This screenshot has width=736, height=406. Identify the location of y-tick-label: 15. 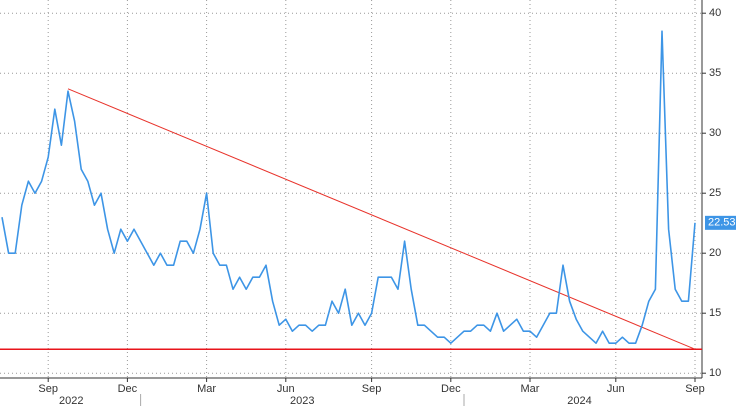
(715, 313).